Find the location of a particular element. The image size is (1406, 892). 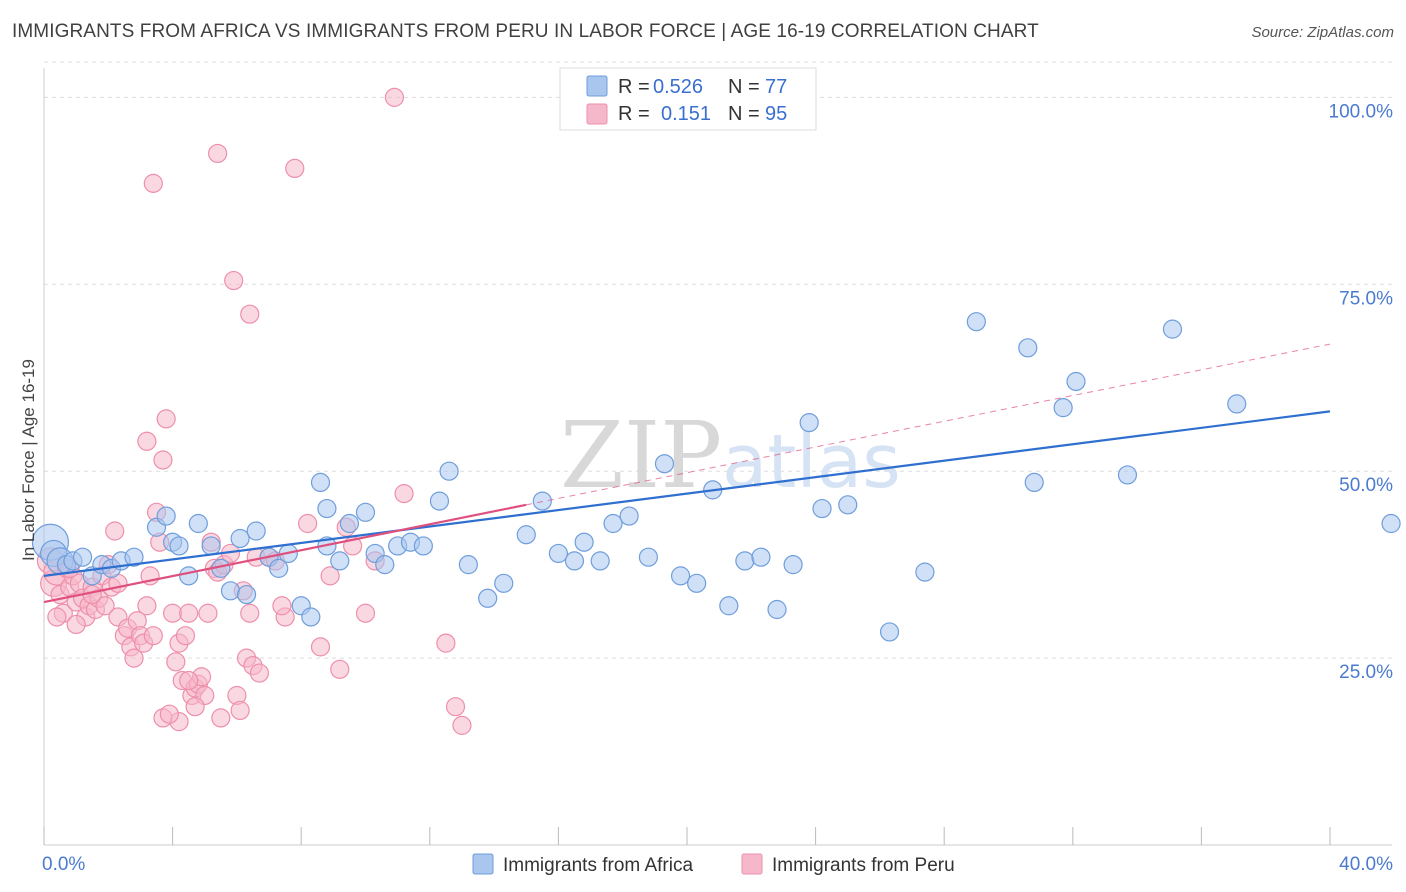

source-credit: Source: ZipAtlas.com is located at coordinates (1322, 32).